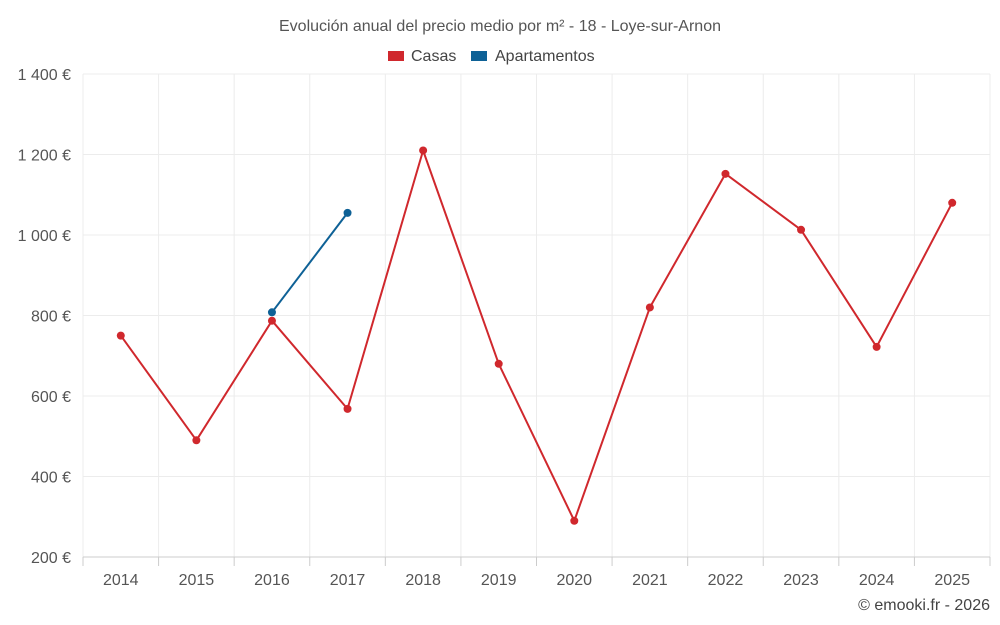 This screenshot has width=1000, height=625. I want to click on x-tick-label-2016: 2016, so click(272, 580).